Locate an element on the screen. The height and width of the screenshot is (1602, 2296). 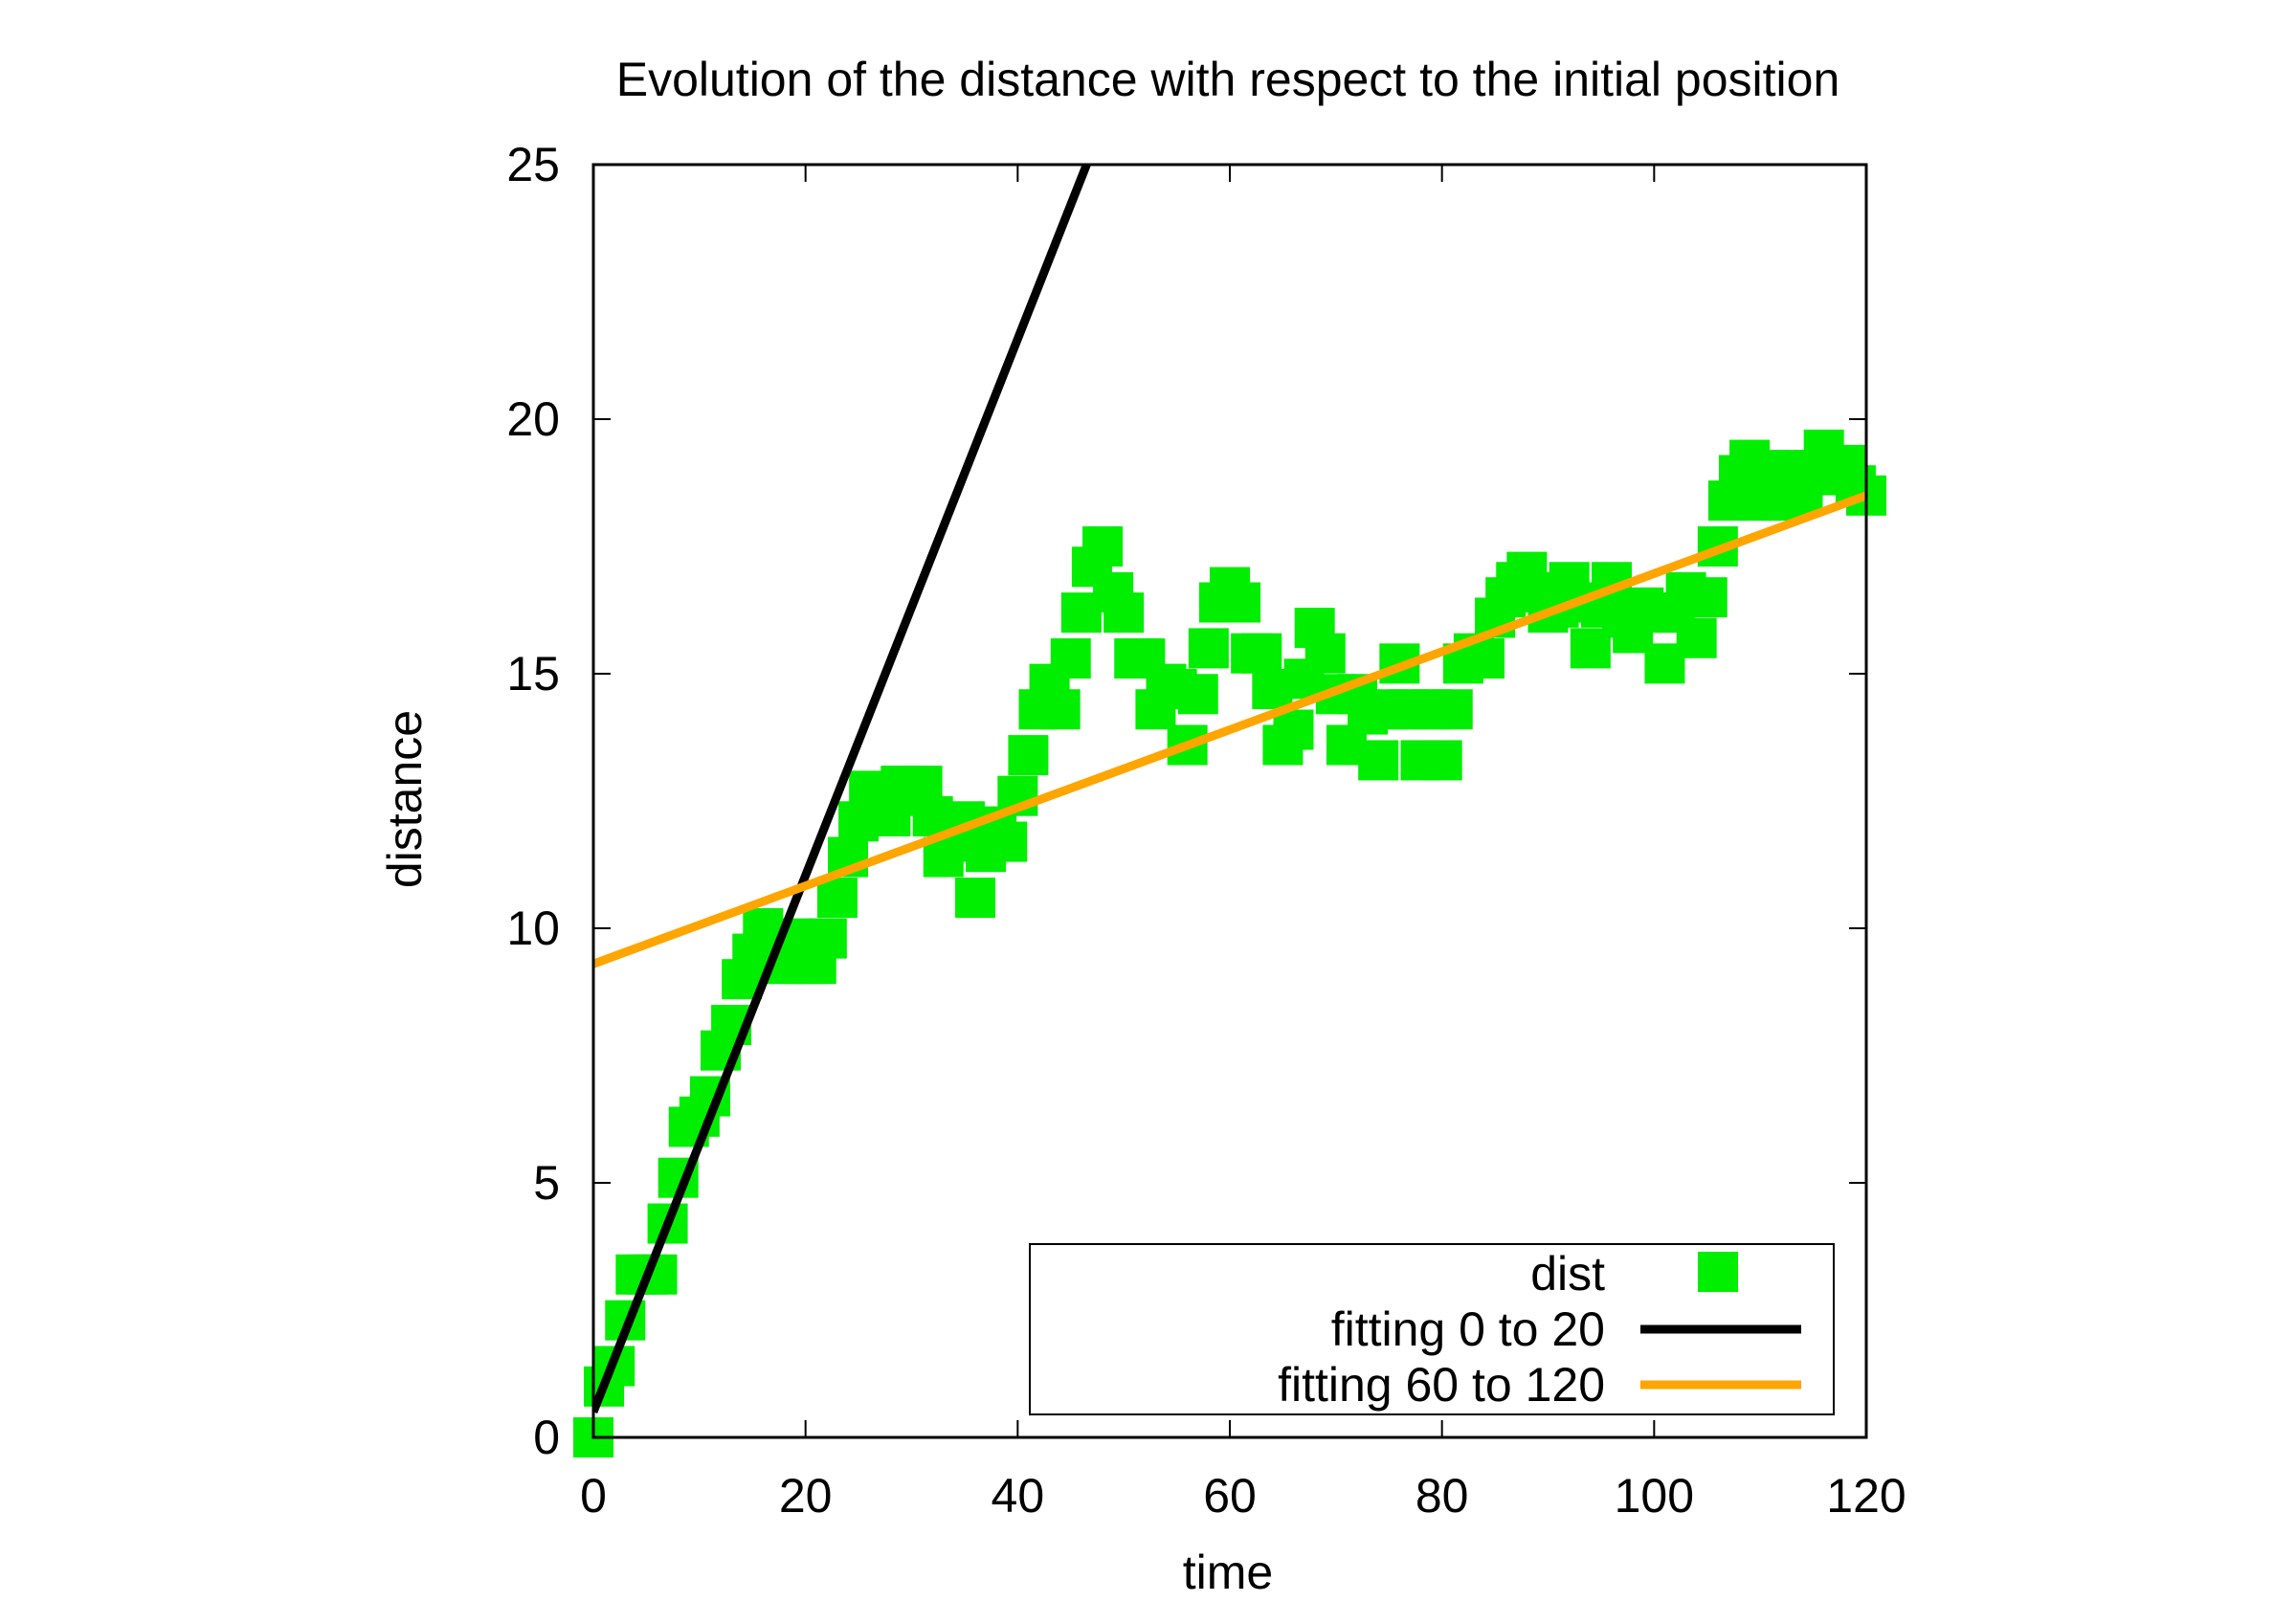
x-tick-label: 120 is located at coordinates (1866, 1496).